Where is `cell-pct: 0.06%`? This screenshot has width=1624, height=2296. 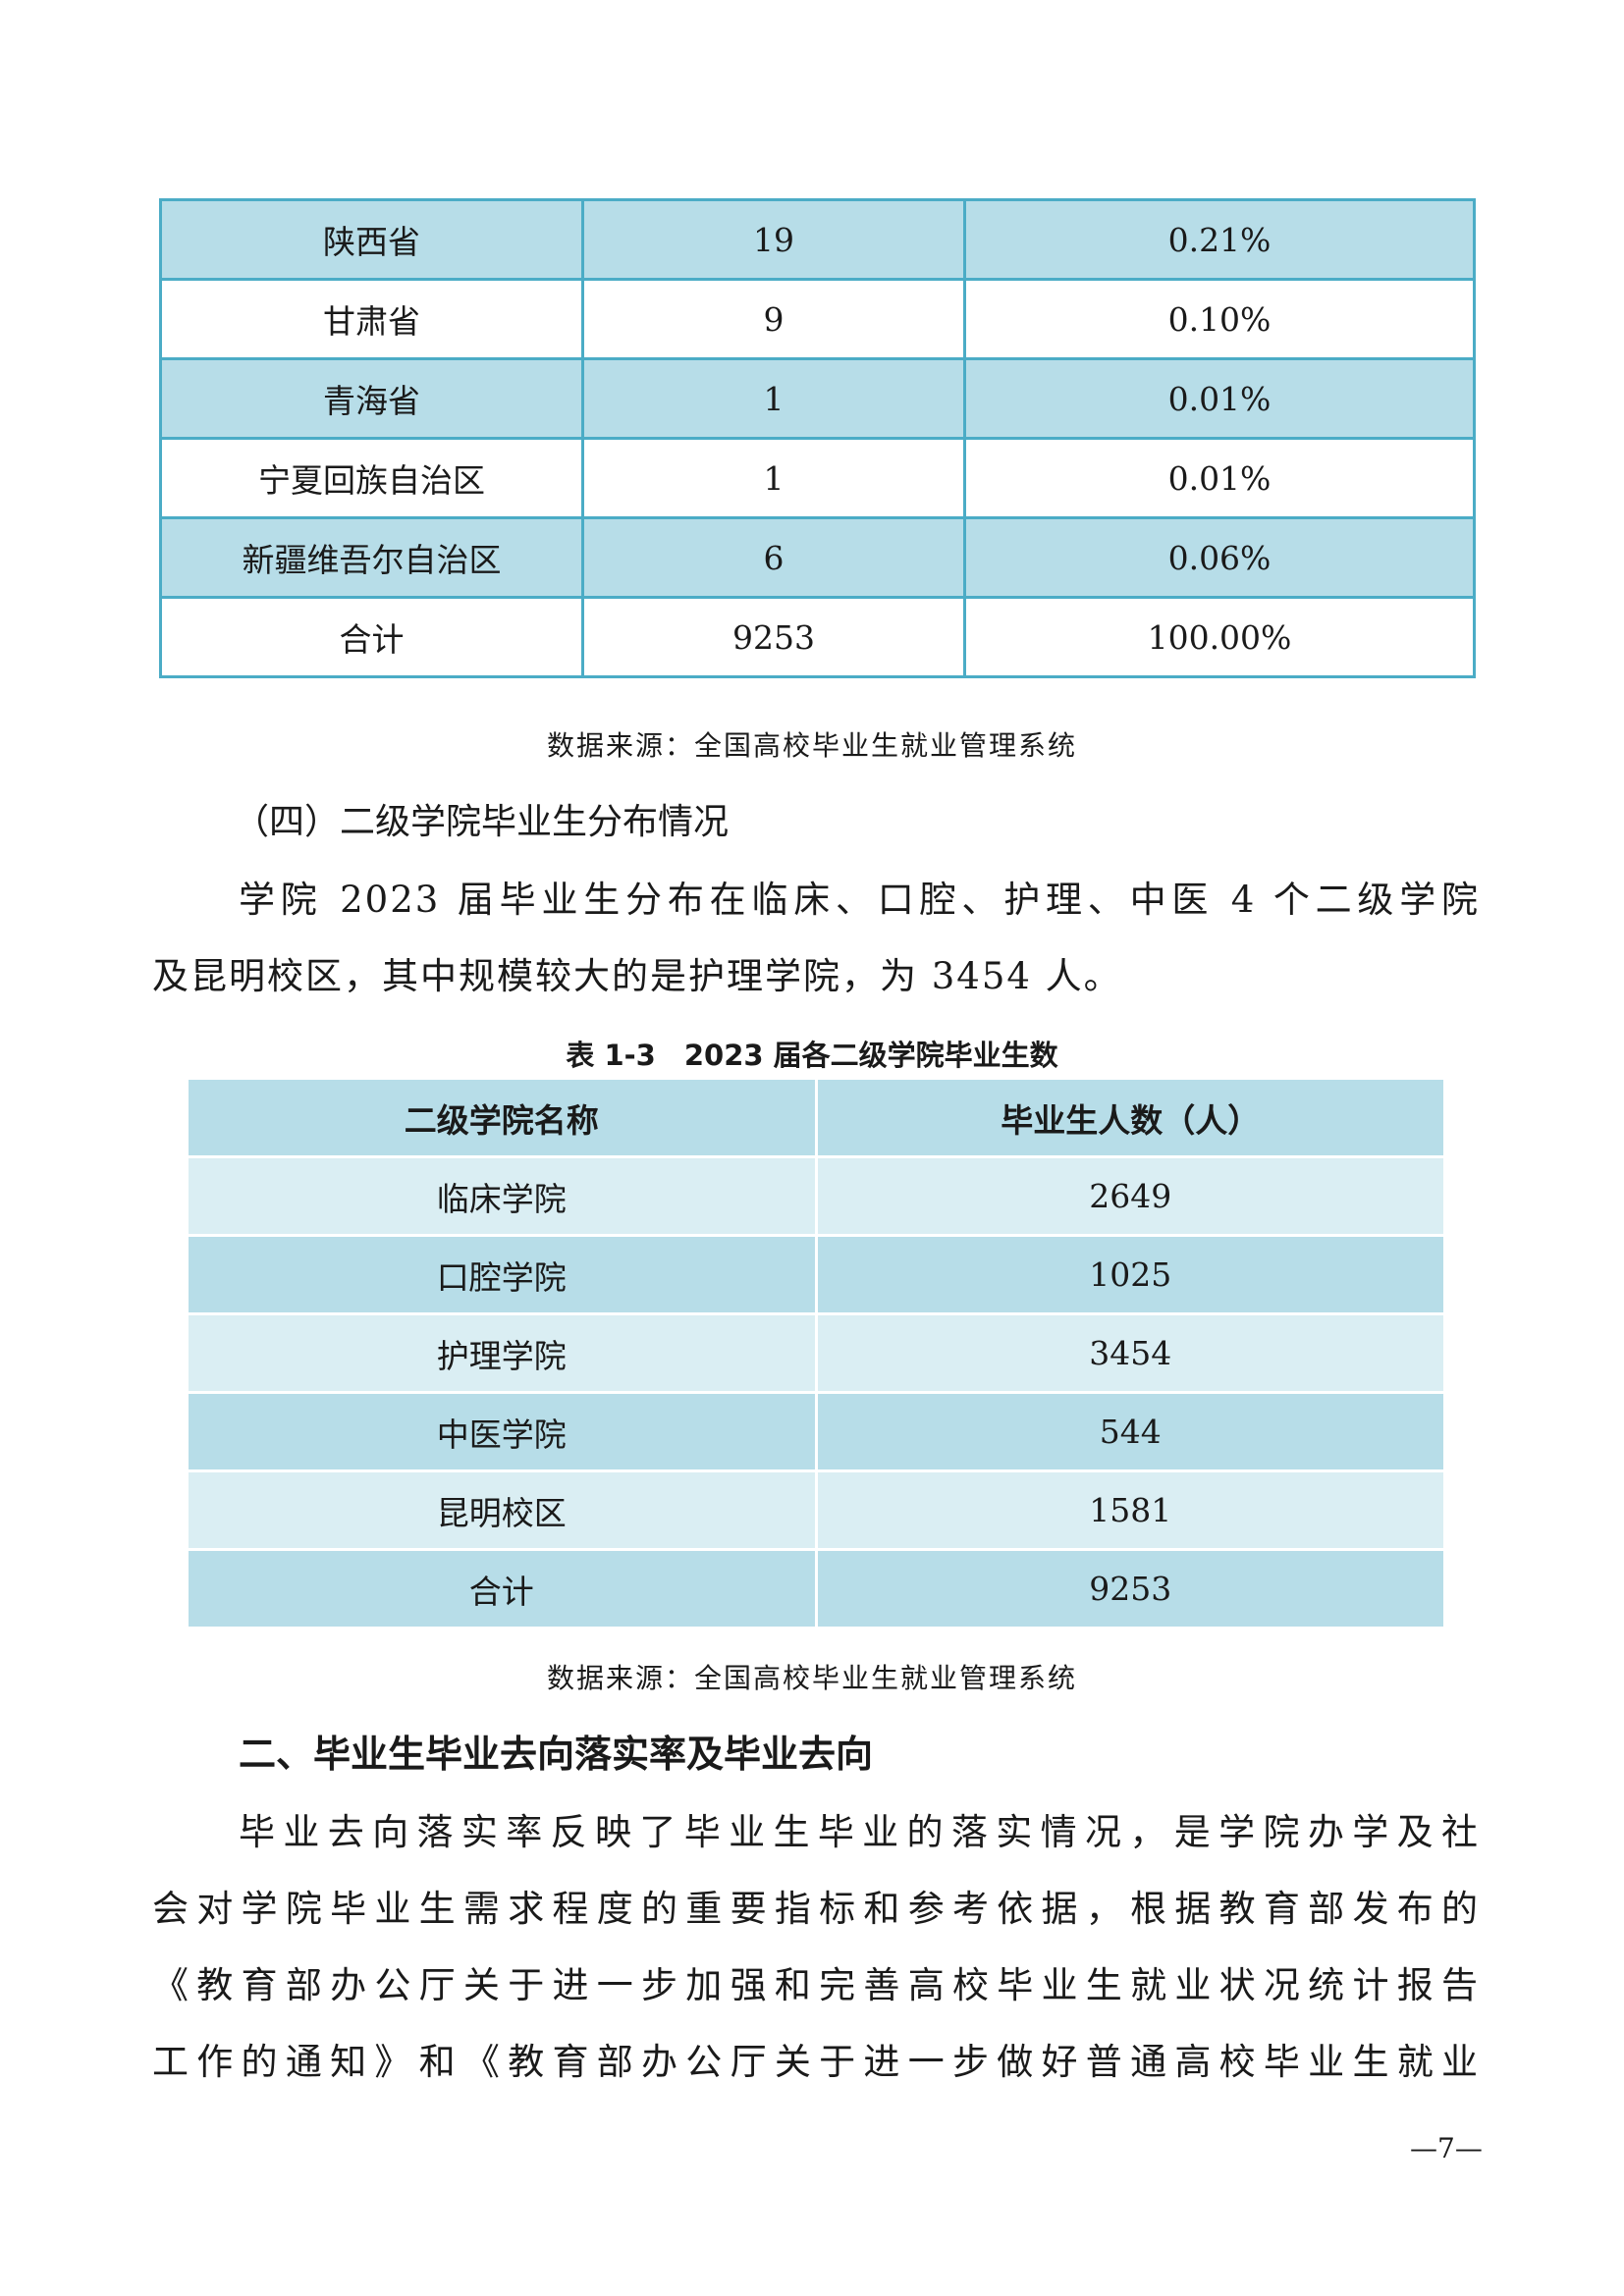
cell-pct: 0.06% is located at coordinates (1219, 557).